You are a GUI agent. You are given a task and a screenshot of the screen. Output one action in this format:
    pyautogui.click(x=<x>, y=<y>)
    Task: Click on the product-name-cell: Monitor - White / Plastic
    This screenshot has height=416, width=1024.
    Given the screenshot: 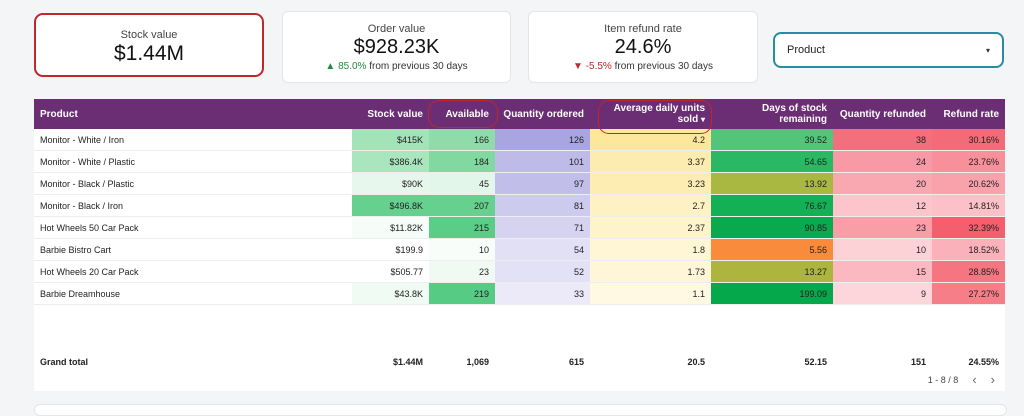 What is the action you would take?
    pyautogui.click(x=193, y=161)
    